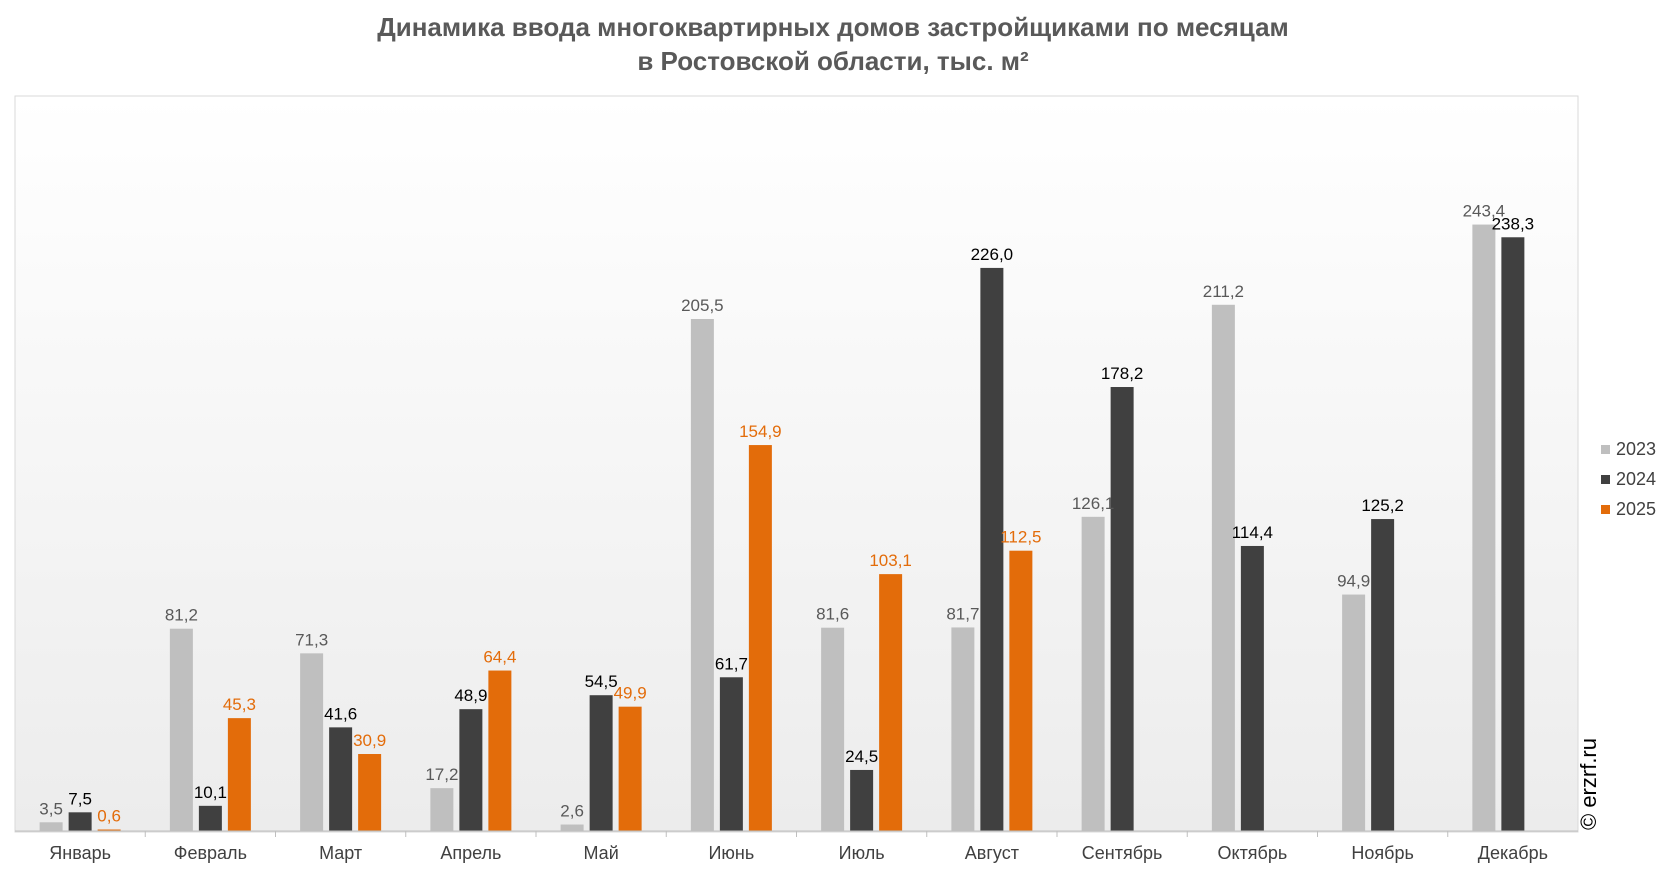  I want to click on value-label-2023-10: 94,9, so click(1353, 581).